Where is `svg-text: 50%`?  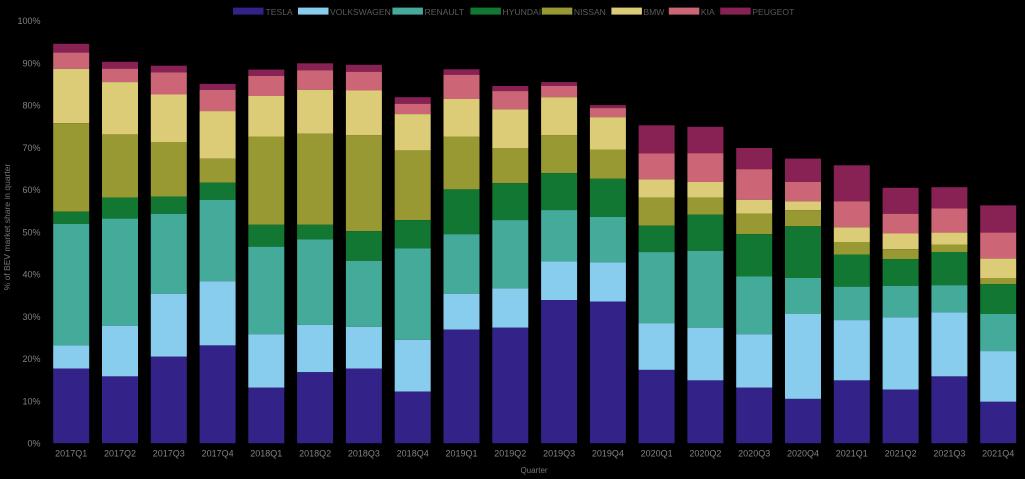 svg-text: 50% is located at coordinates (31, 232).